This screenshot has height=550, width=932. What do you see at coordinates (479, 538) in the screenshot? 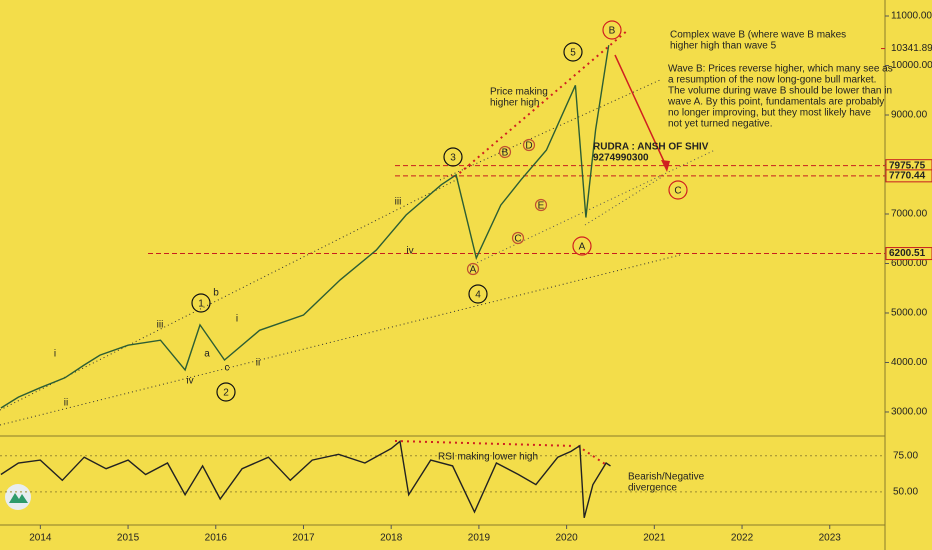
I see `x-tick-label: 2019` at bounding box center [479, 538].